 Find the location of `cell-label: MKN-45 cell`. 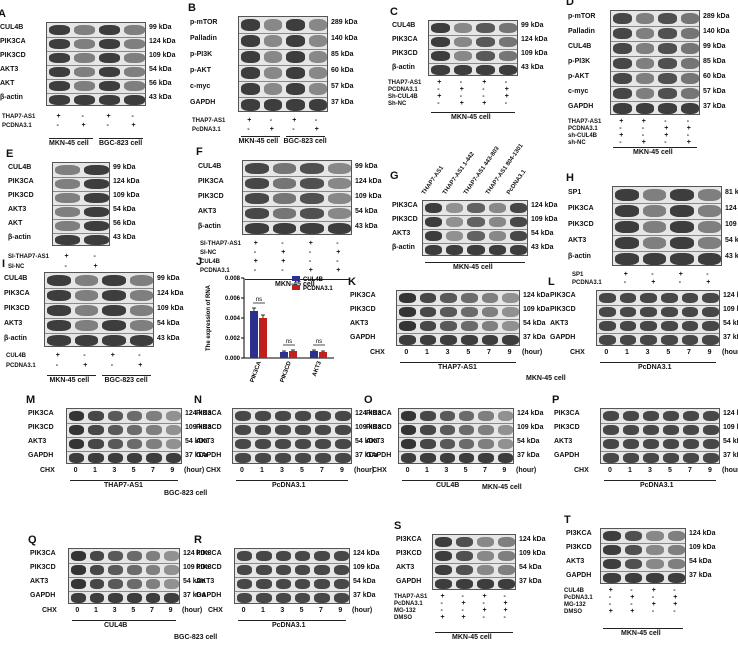

cell-label: MKN-45 cell is located at coordinates (641, 633).